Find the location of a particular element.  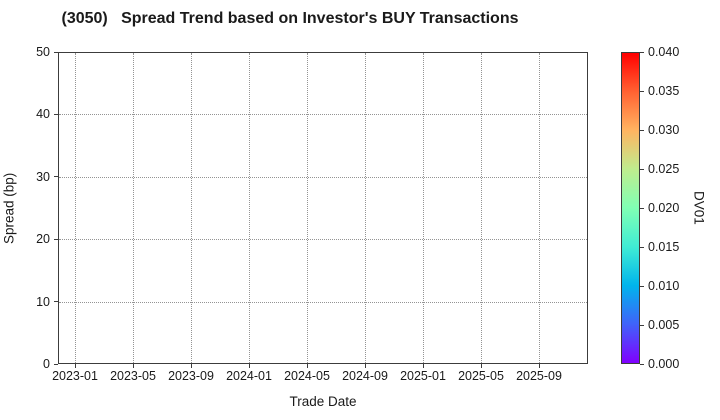

colorbar-tick-label: 0.040 is located at coordinates (664, 52).